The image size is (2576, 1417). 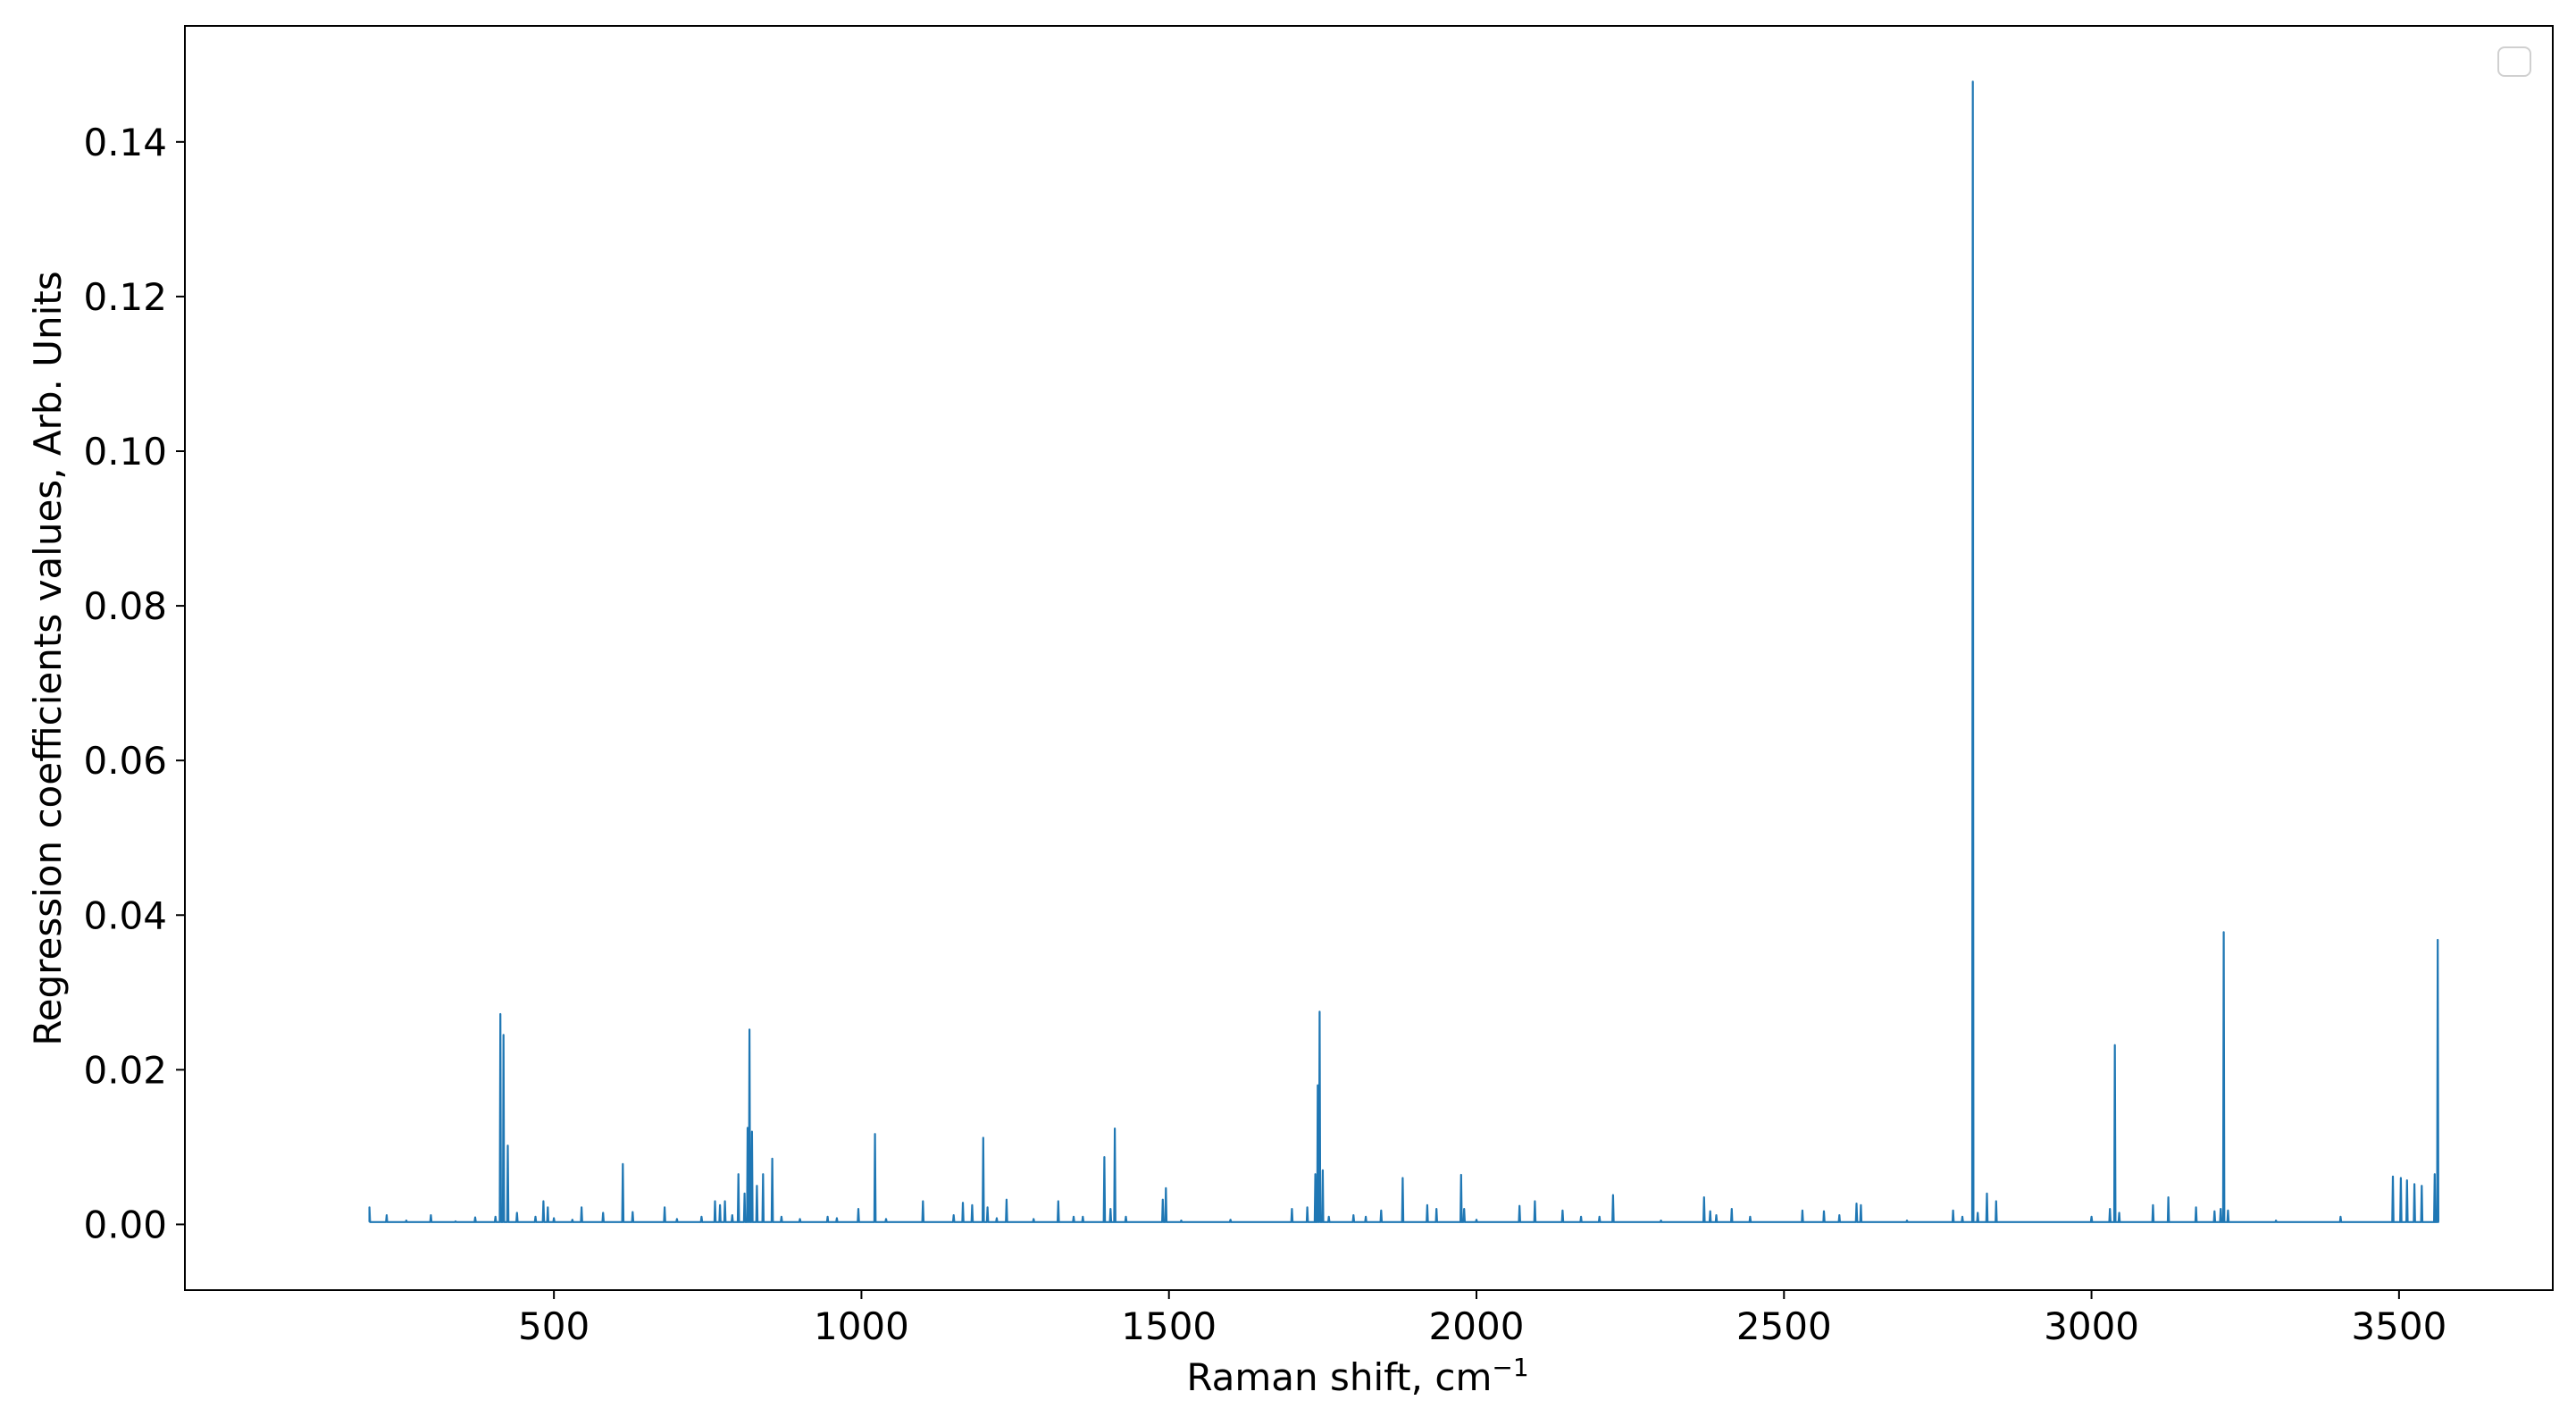 What do you see at coordinates (134, 683) in the screenshot?
I see `y-axis-ticks: 0.00 0.02 0.04 0.06 0.08 0.10 0.12 0.14` at bounding box center [134, 683].